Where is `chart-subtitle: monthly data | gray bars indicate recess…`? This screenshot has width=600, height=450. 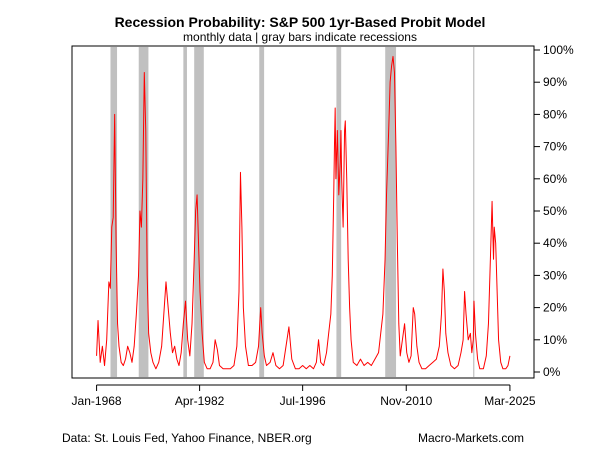 chart-subtitle: monthly data | gray bars indicate recess… is located at coordinates (300, 37).